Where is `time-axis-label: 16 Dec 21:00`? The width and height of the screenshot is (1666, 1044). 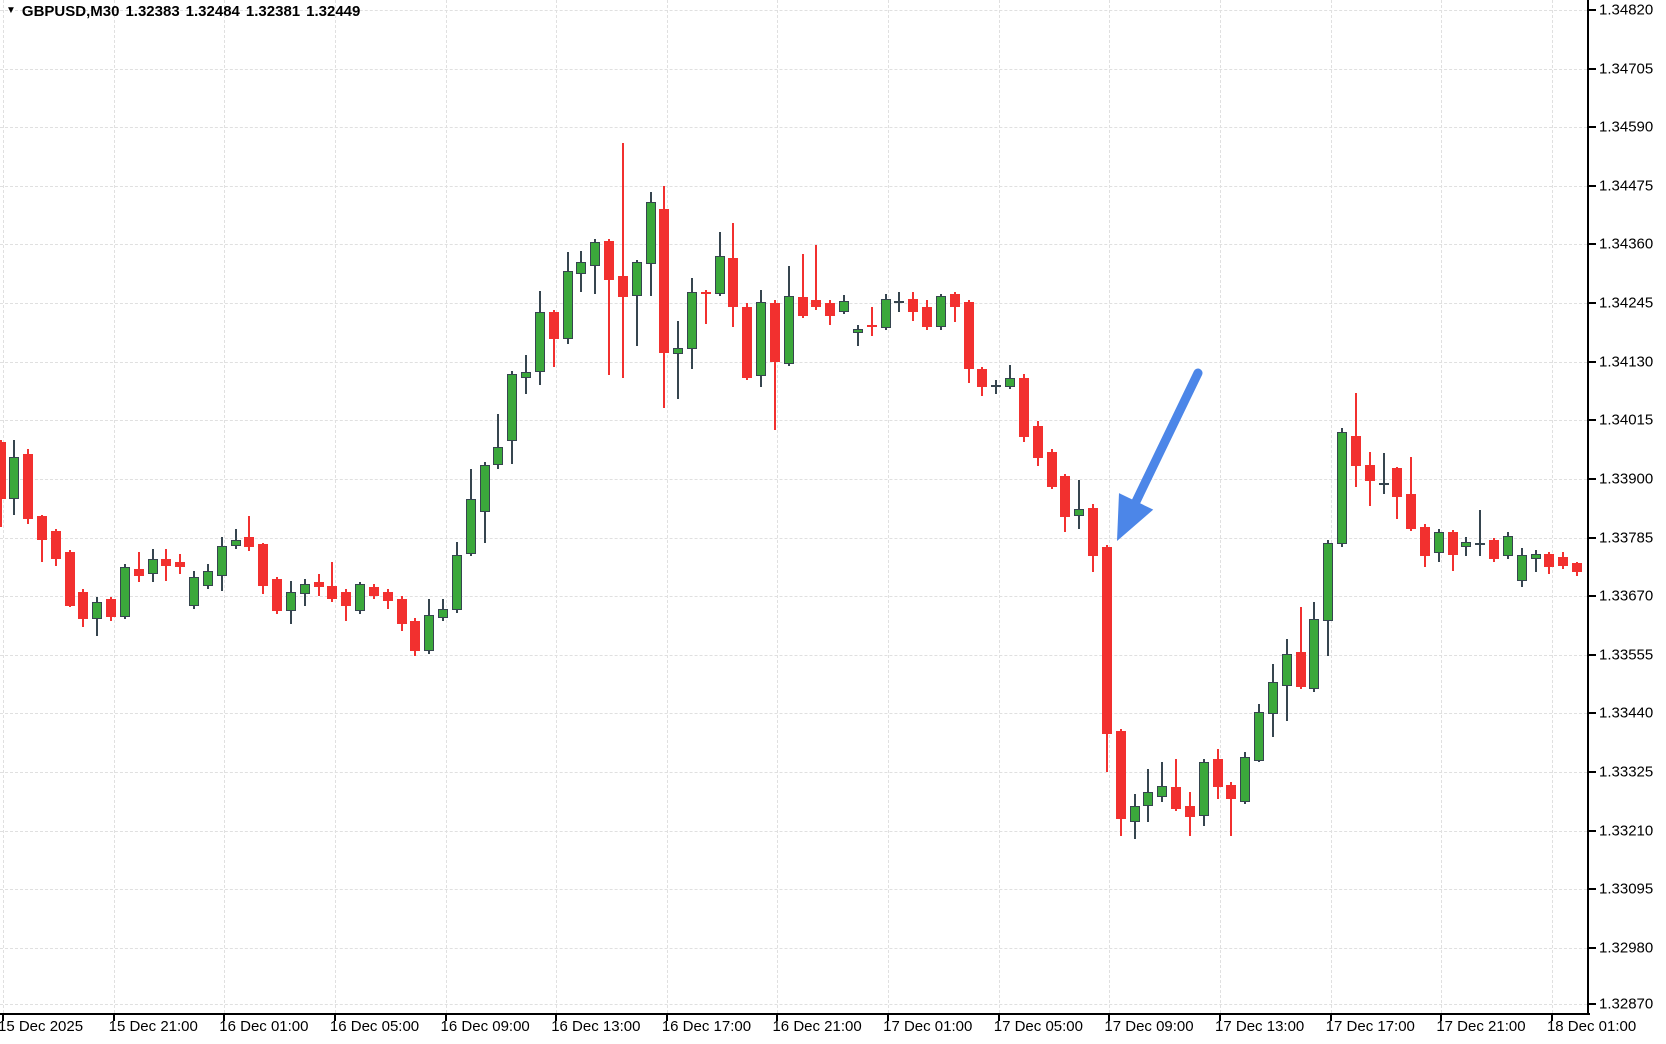 time-axis-label: 16 Dec 21:00 is located at coordinates (817, 1026).